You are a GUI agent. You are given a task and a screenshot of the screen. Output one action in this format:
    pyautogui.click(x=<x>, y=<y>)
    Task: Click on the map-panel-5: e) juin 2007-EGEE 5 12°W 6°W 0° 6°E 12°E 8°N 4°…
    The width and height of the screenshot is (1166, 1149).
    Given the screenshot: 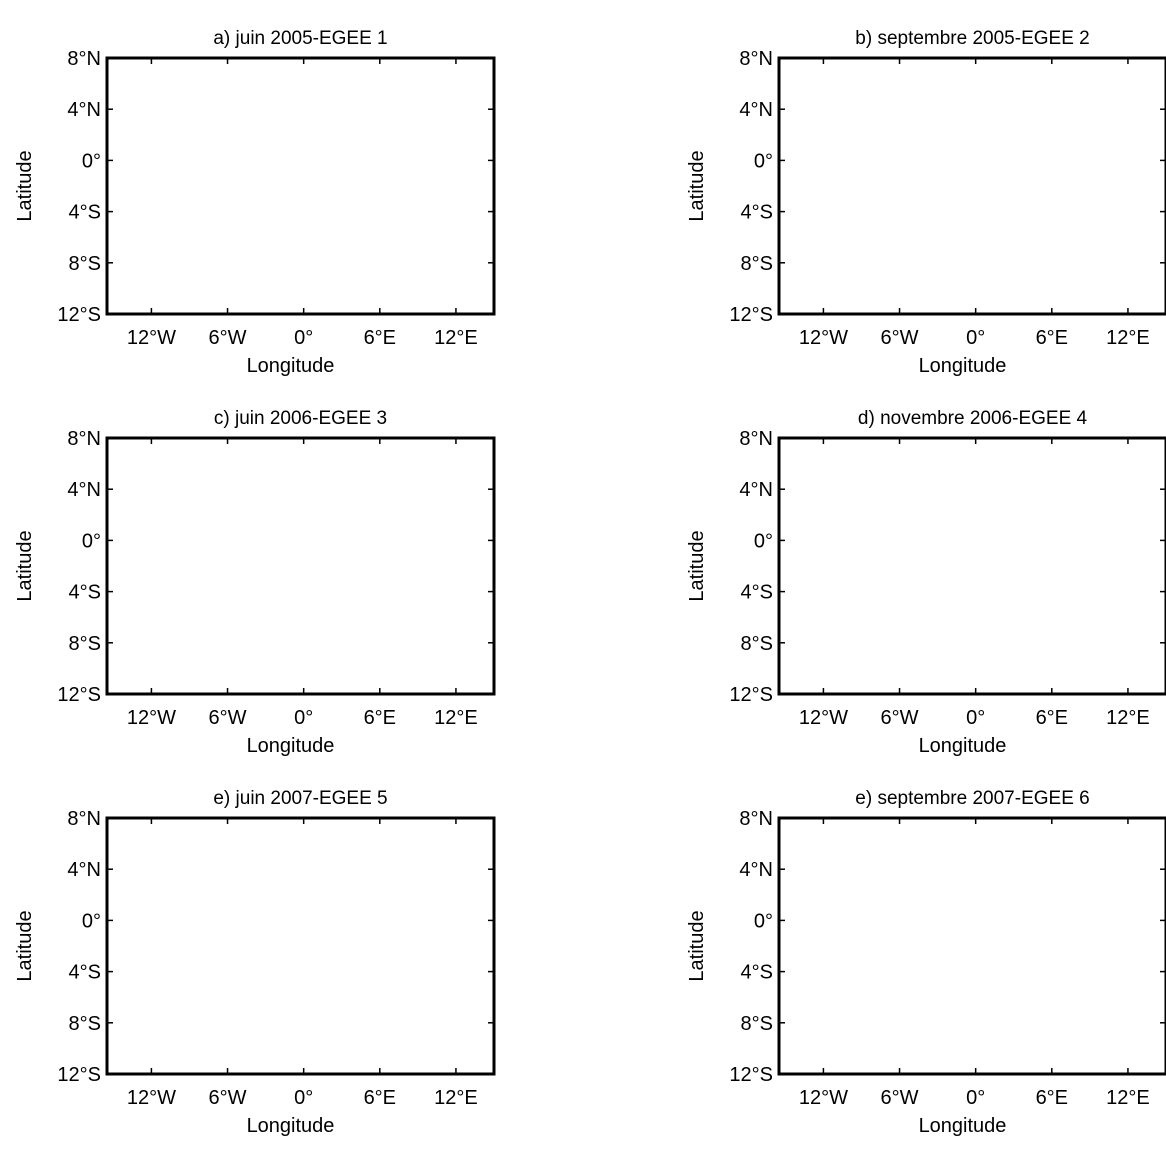 What is the action you would take?
    pyautogui.click(x=255, y=962)
    